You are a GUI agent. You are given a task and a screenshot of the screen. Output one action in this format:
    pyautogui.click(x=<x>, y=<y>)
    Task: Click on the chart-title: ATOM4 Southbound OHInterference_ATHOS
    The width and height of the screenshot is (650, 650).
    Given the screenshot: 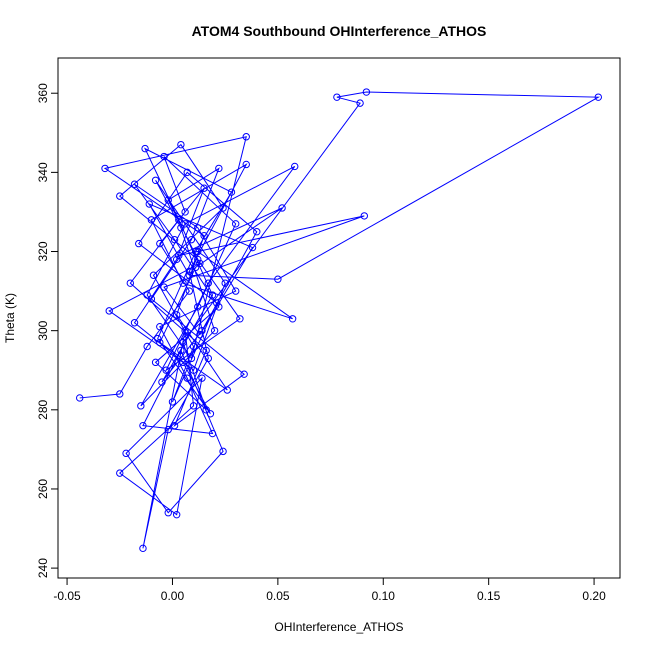 What is the action you would take?
    pyautogui.click(x=339, y=31)
    